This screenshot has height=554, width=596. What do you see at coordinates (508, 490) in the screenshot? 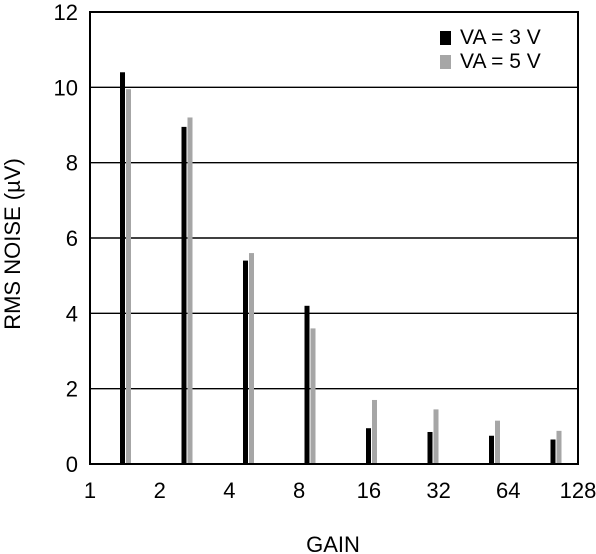
I see `x-tick-label: 64` at bounding box center [508, 490].